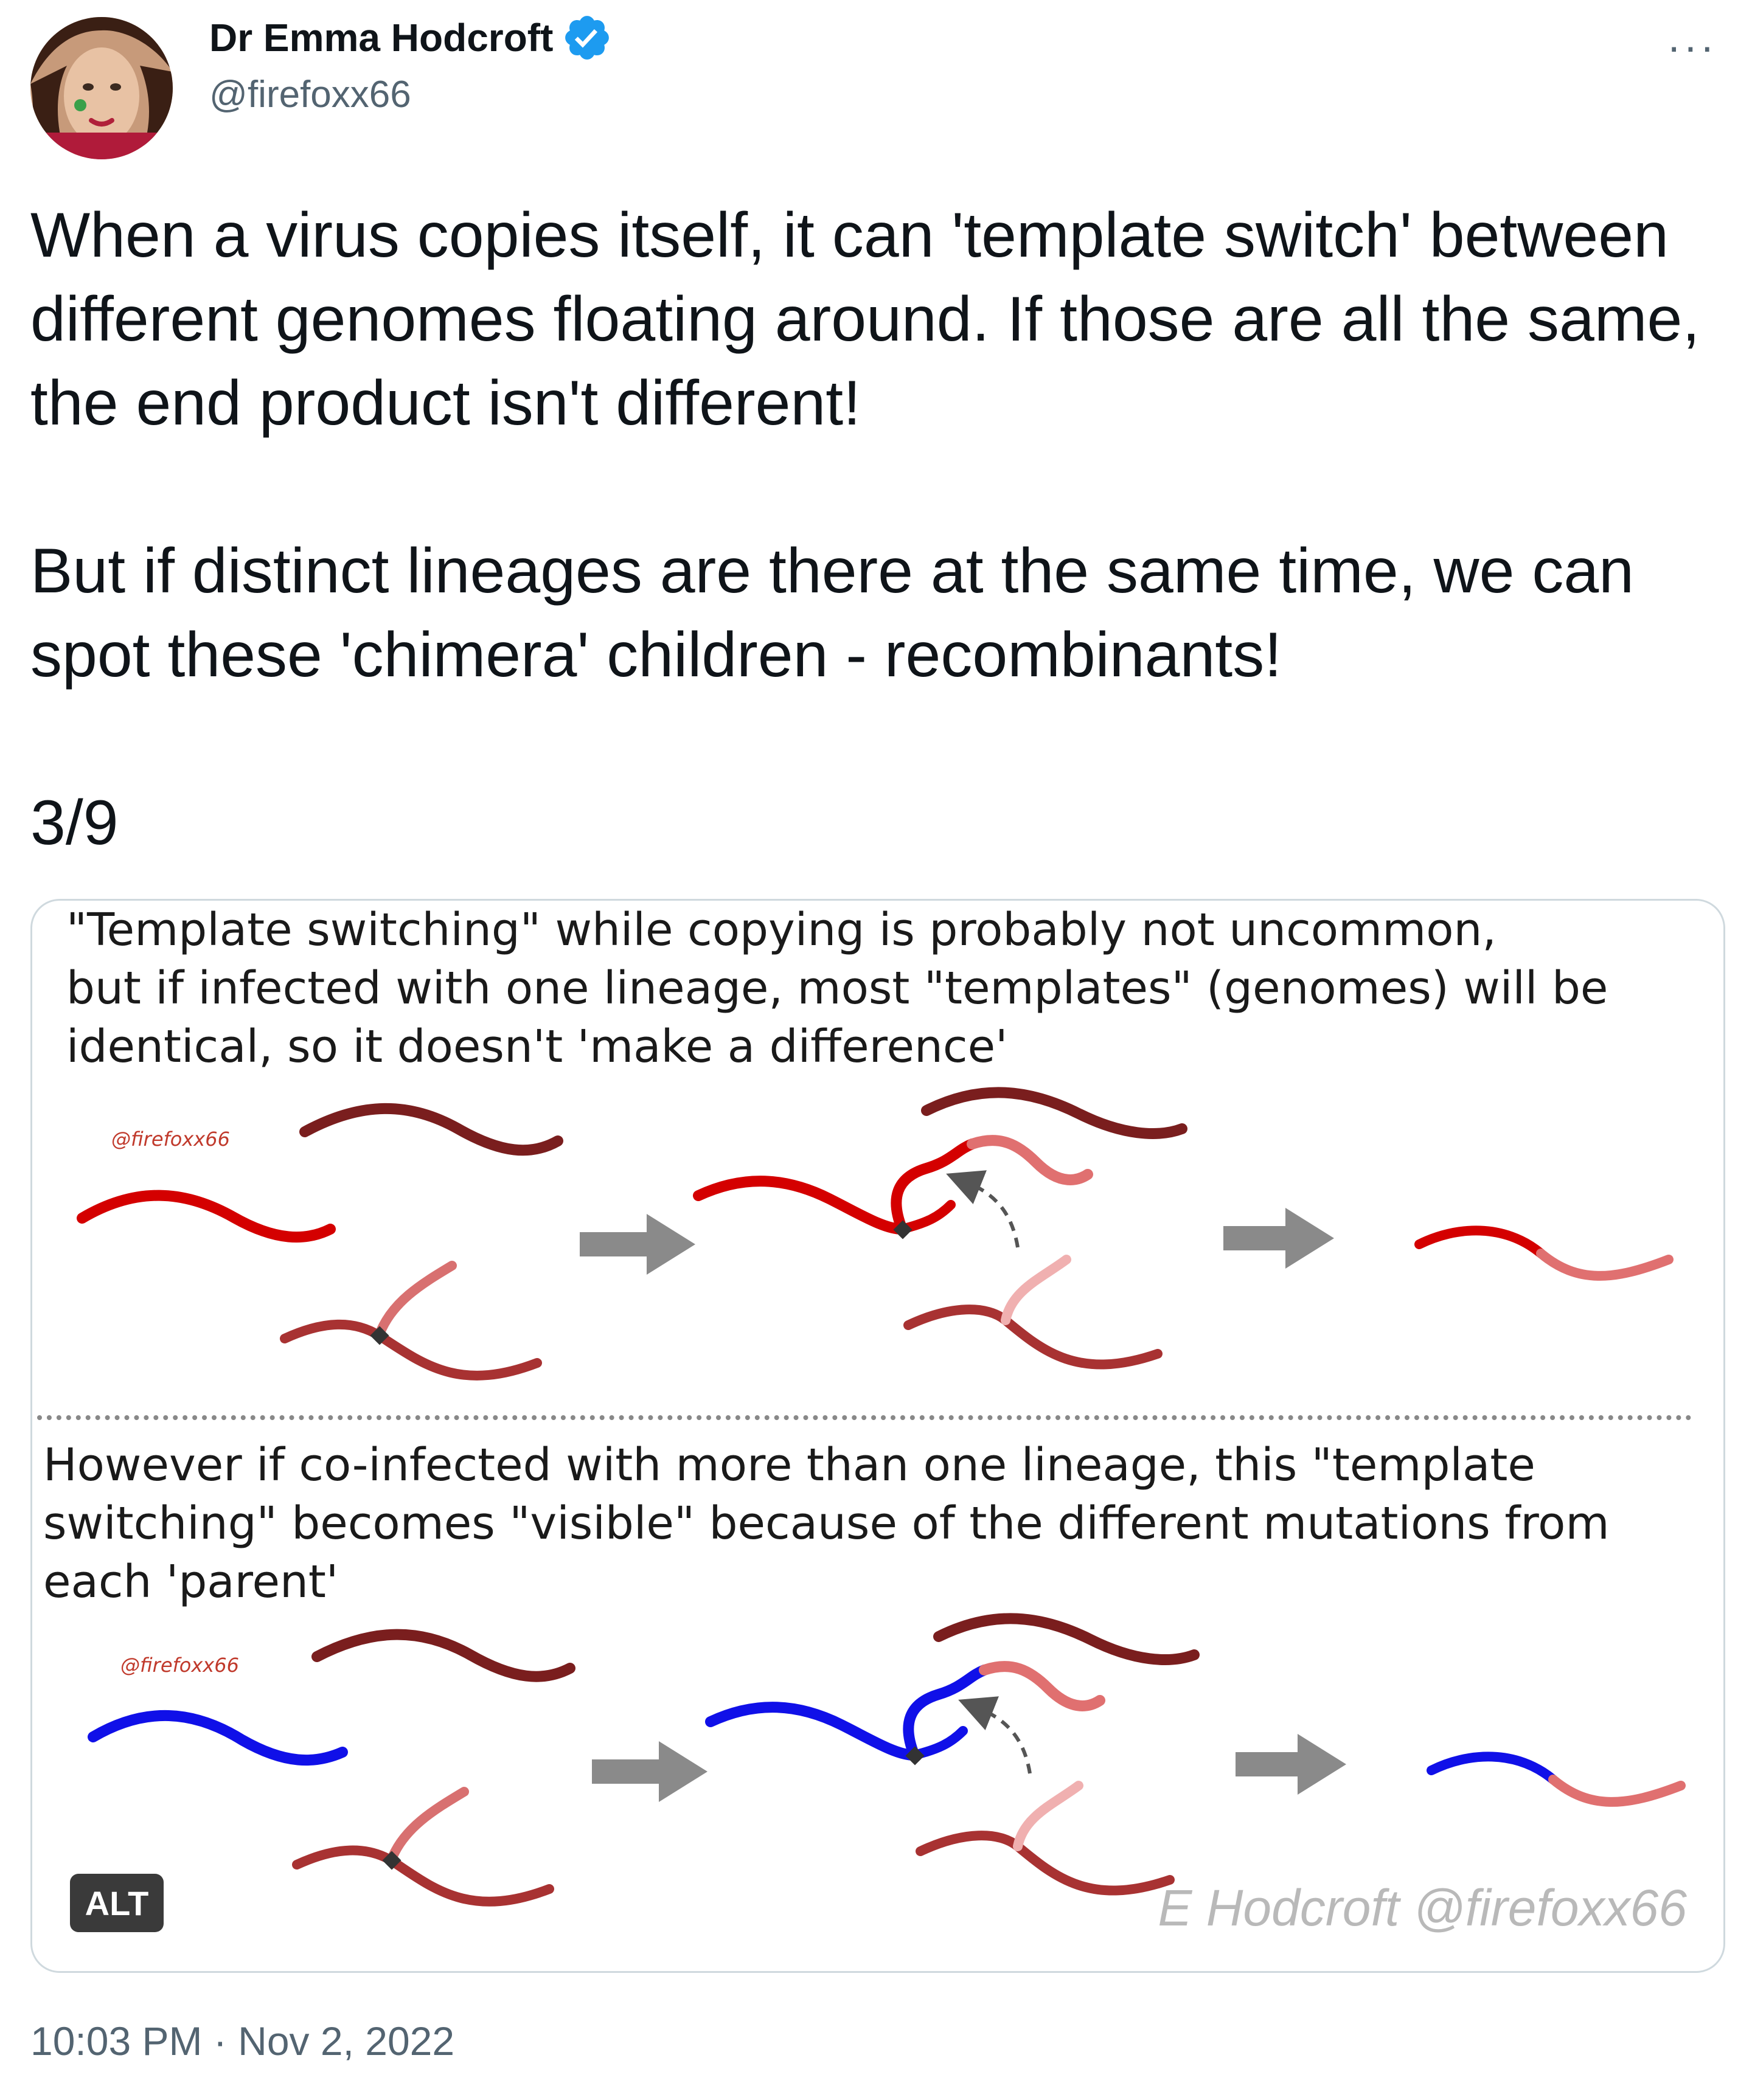  Describe the element at coordinates (1066, 1639) in the screenshot. I see `genome-dark-bottom-mid` at that location.